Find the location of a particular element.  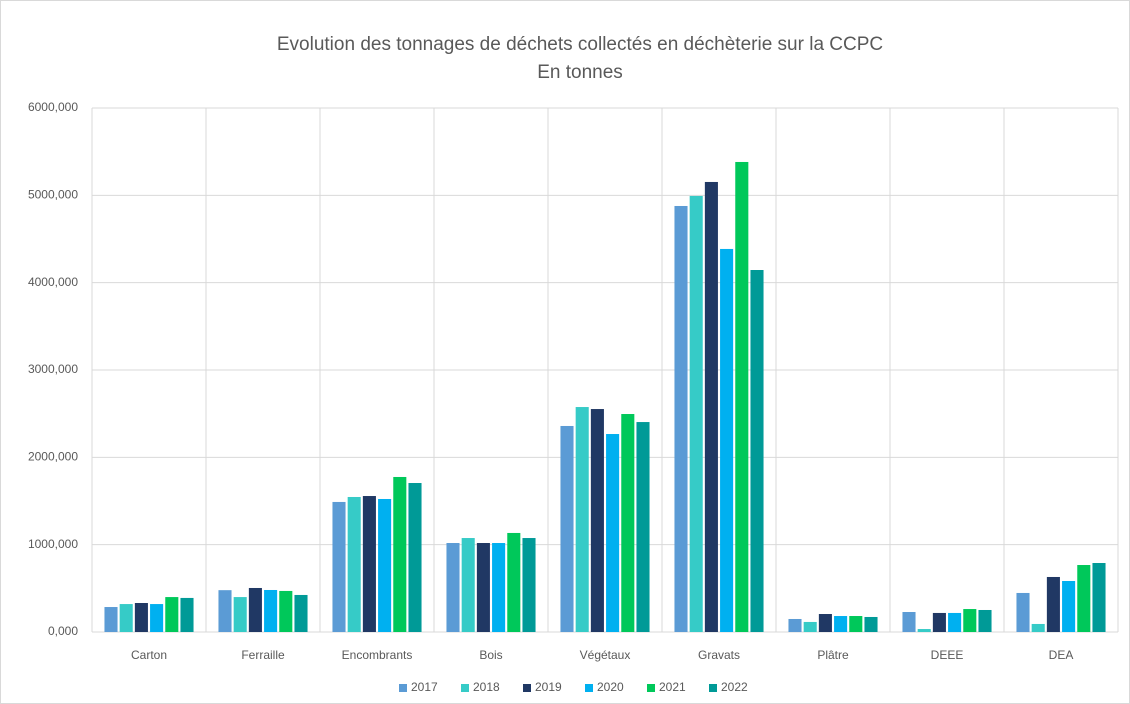

x-tick-label: Encombrants is located at coordinates (377, 655).